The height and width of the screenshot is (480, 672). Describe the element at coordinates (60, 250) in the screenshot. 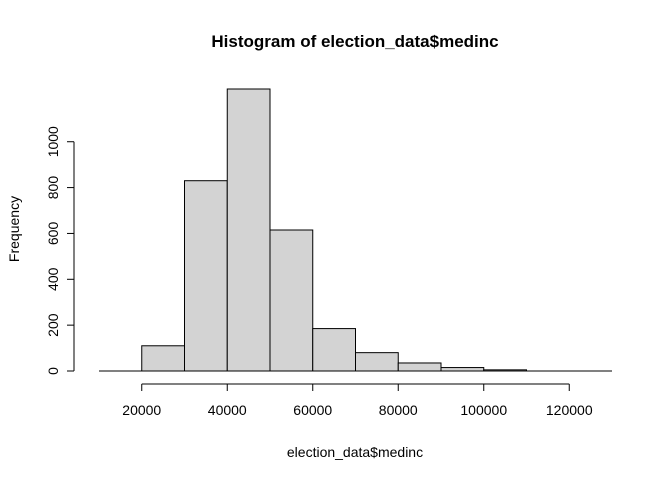

I see `y-axis: 0 200 400 600 800 1000` at that location.